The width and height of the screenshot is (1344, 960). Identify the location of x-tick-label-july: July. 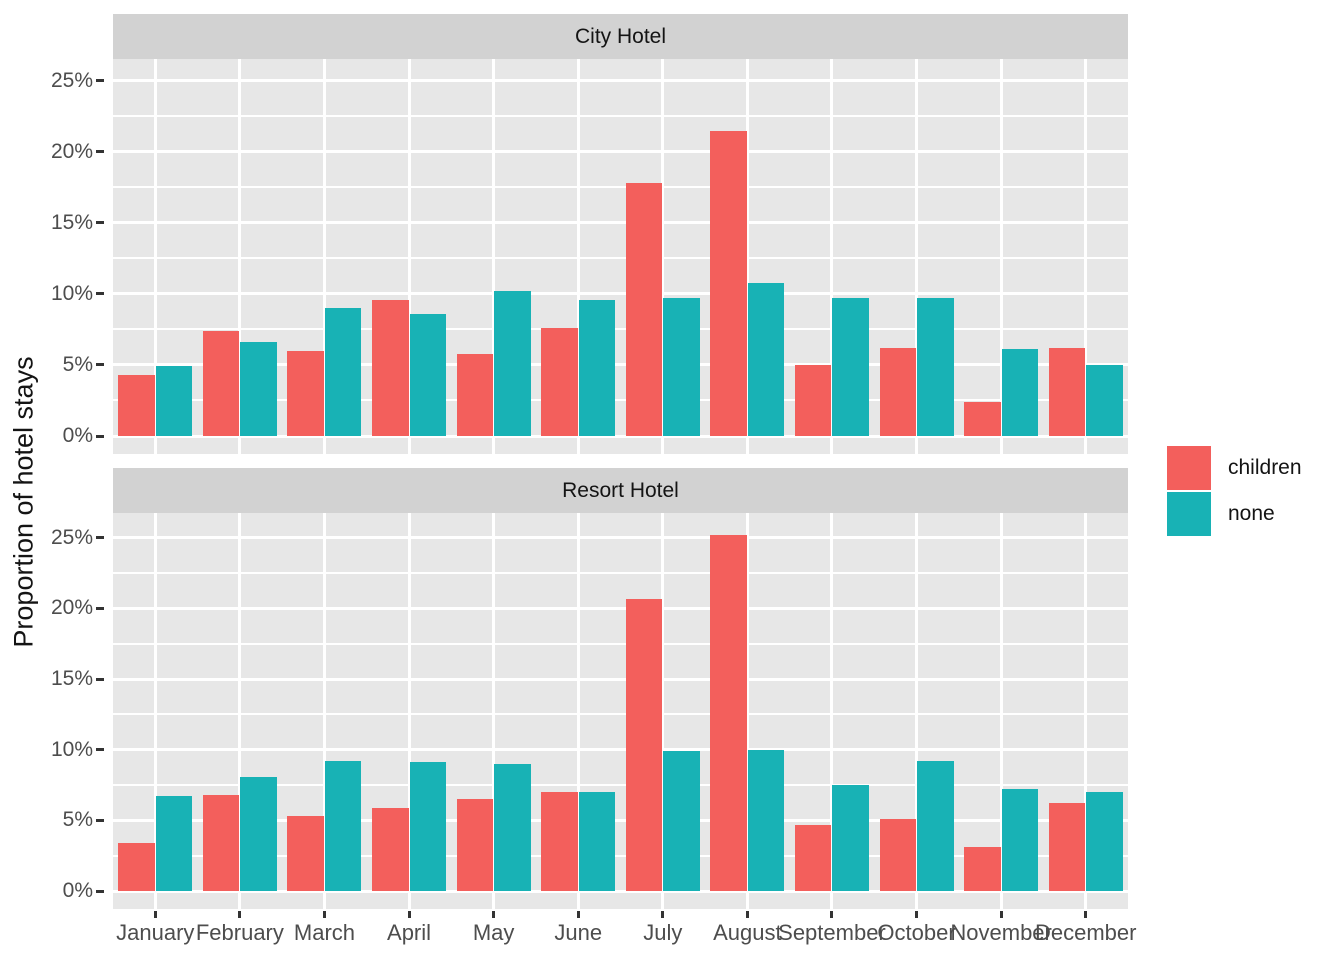
(663, 932).